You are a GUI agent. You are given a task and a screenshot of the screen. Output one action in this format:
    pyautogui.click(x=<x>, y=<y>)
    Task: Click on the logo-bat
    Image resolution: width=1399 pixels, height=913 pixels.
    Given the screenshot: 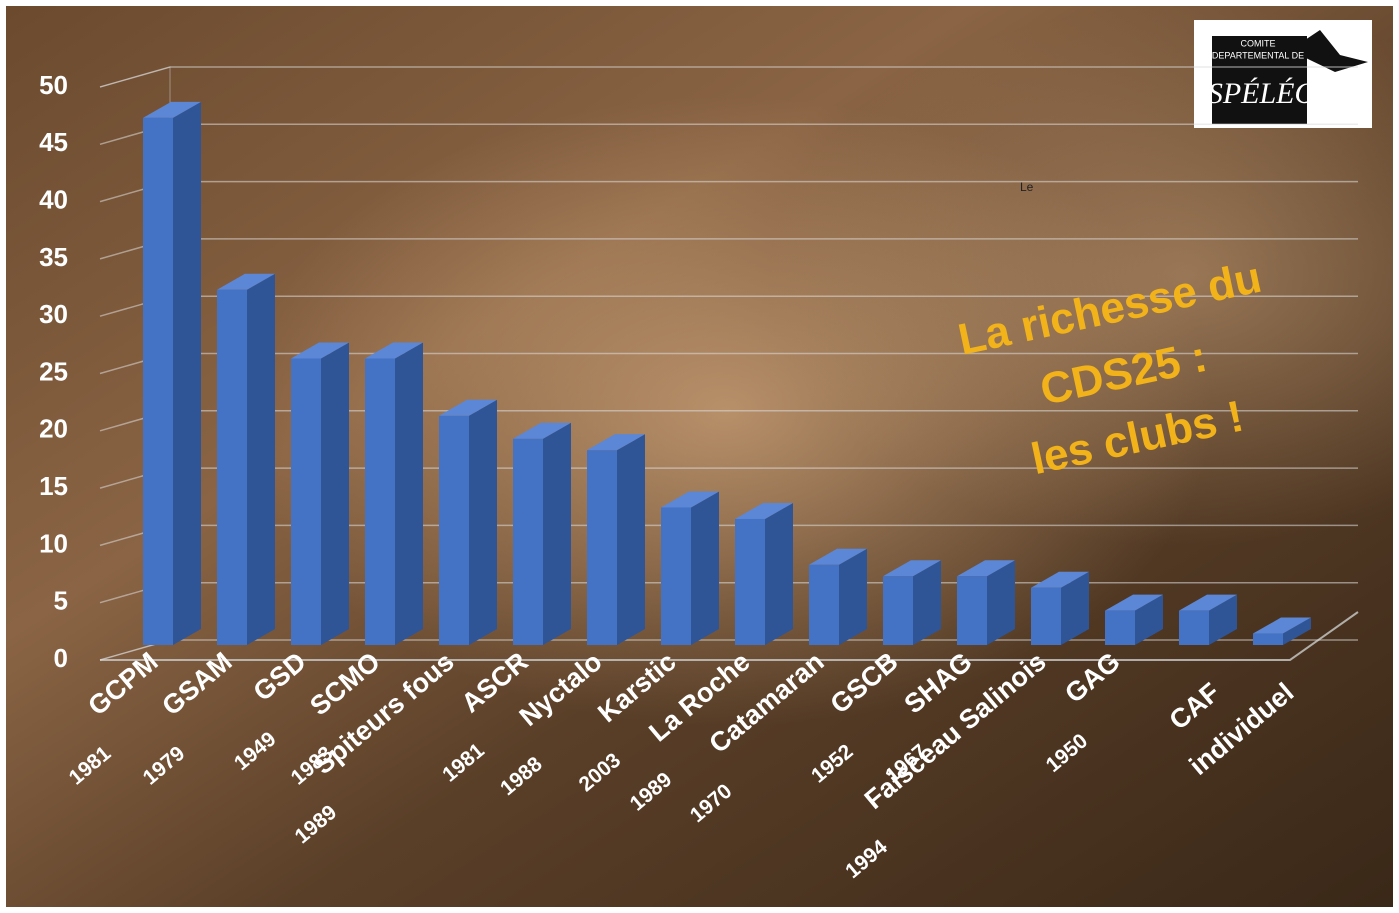 What is the action you would take?
    pyautogui.click(x=1329, y=51)
    